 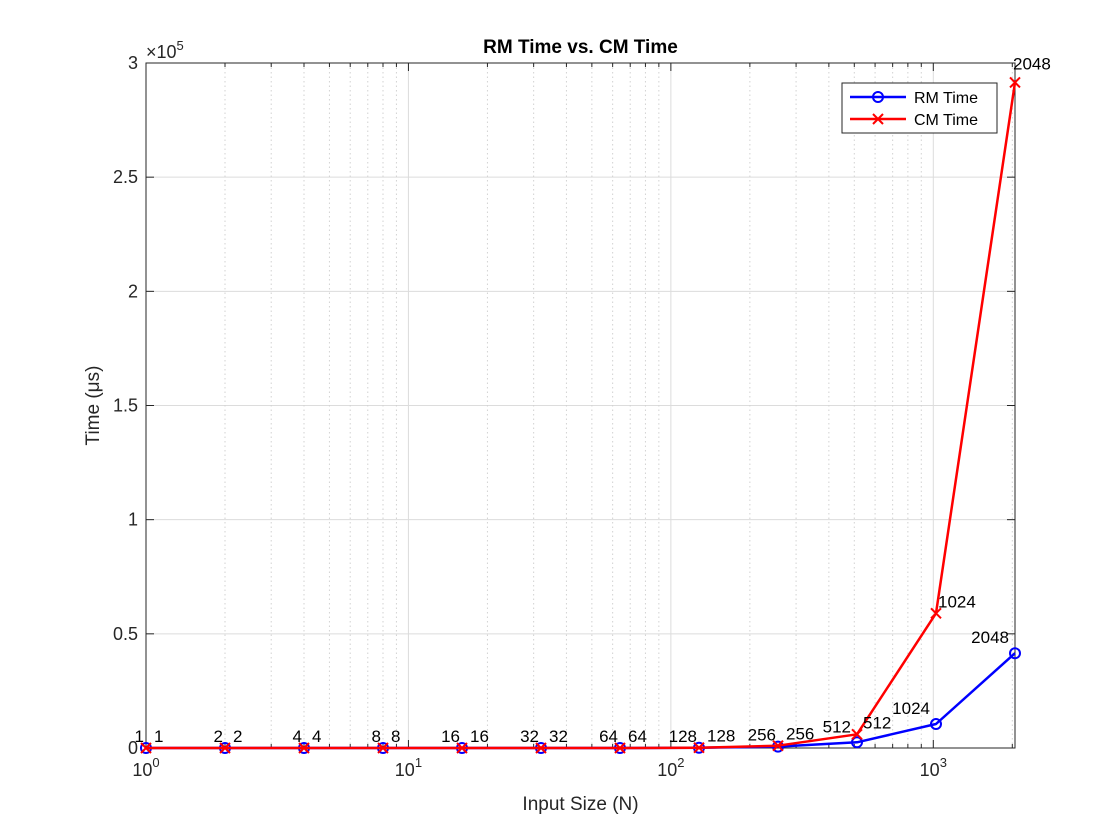 What do you see at coordinates (158, 736) in the screenshot?
I see `data-label-cm: 1` at bounding box center [158, 736].